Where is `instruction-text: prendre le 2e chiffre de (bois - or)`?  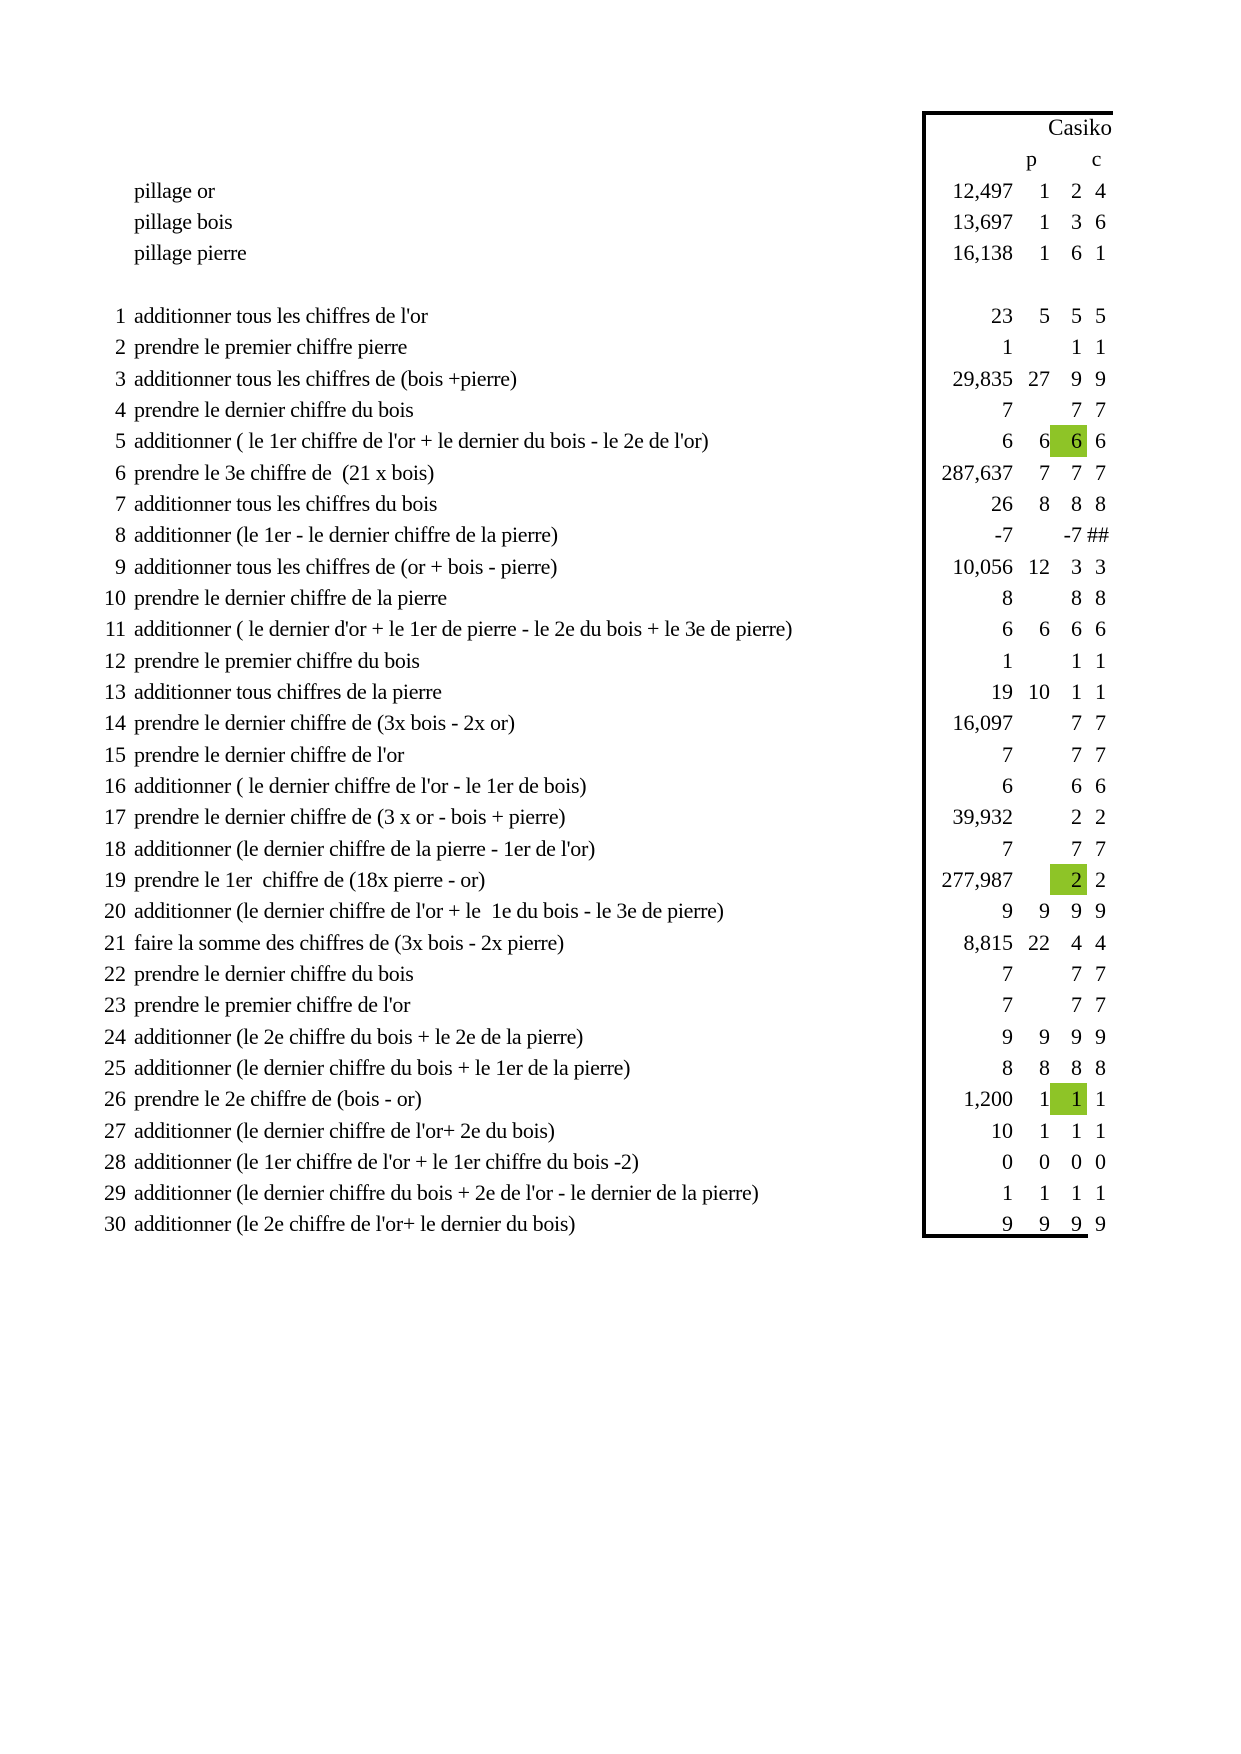
instruction-text: prendre le 2e chiffre de (bois - or) is located at coordinates (278, 1099).